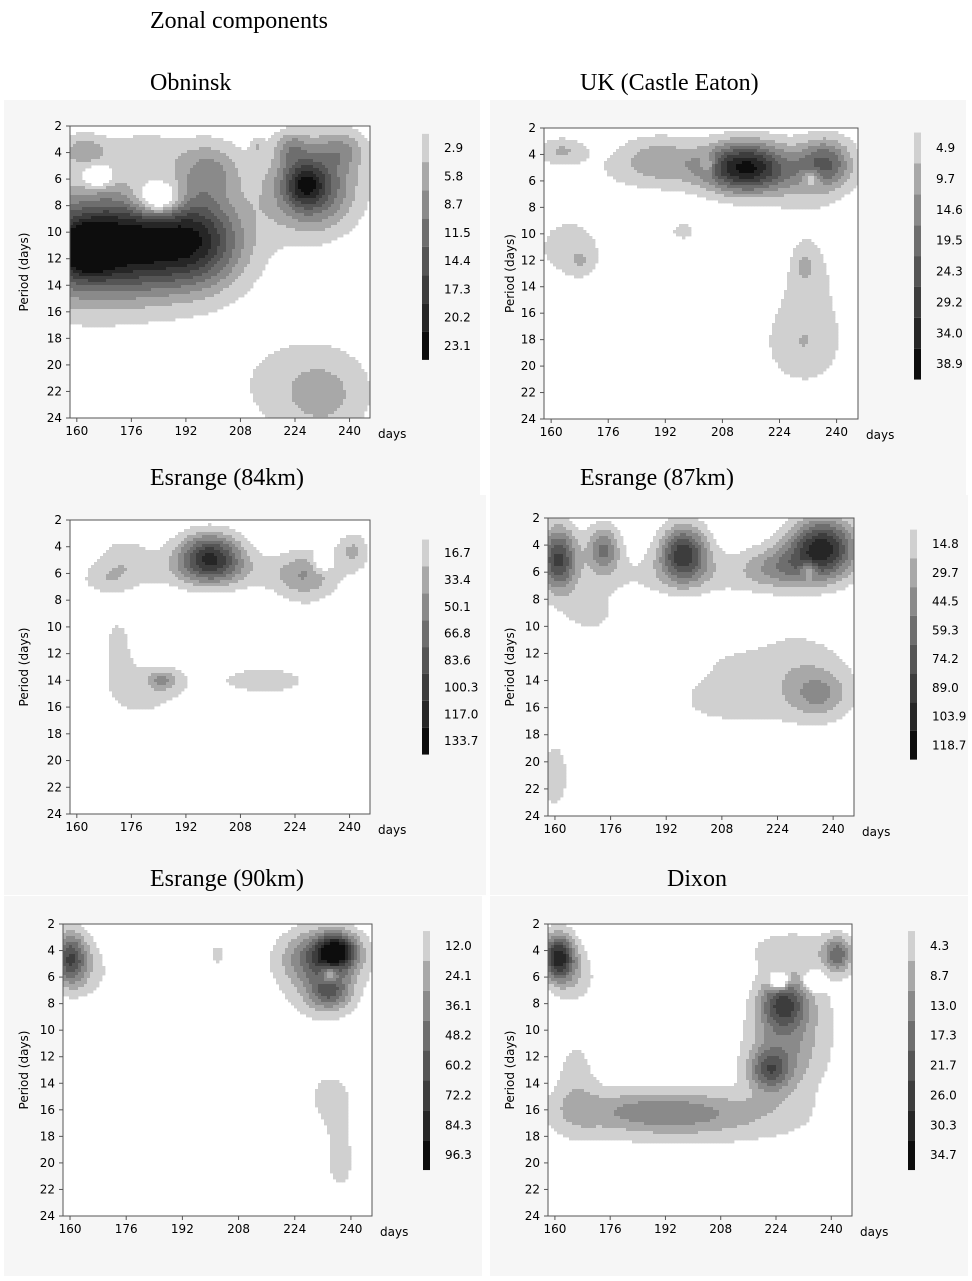 The width and height of the screenshot is (972, 1281). I want to click on legend-label: 24.1, so click(458, 976).